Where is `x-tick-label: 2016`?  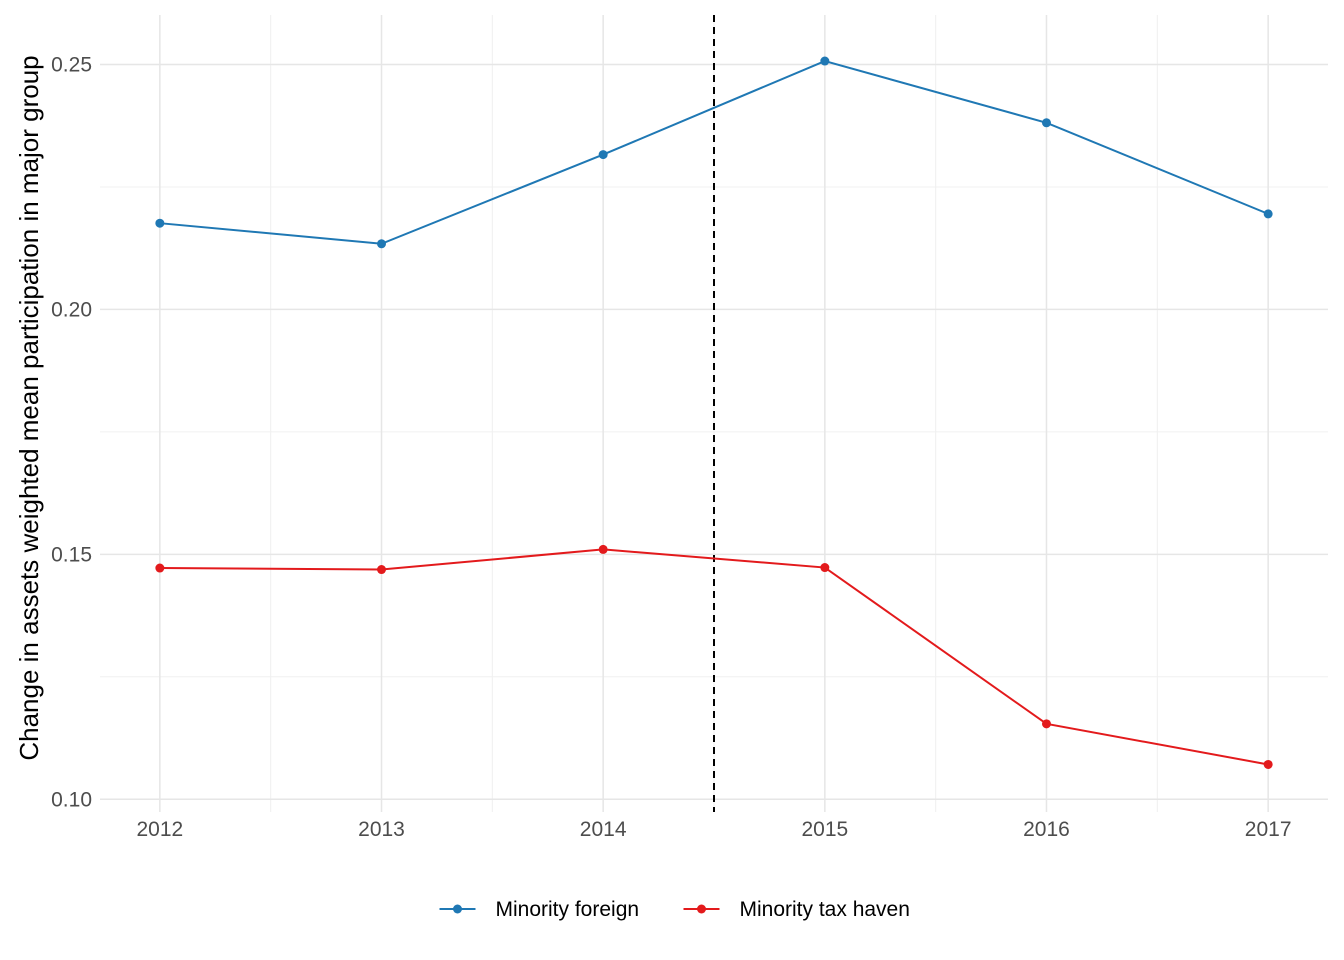 x-tick-label: 2016 is located at coordinates (1046, 829).